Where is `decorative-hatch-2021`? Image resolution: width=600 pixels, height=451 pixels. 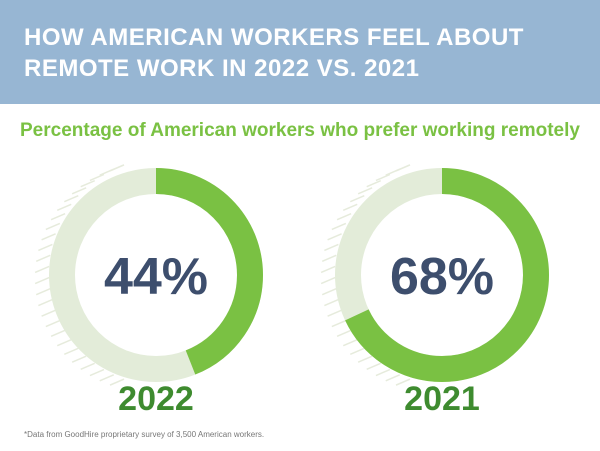 decorative-hatch-2021 is located at coordinates (365, 275).